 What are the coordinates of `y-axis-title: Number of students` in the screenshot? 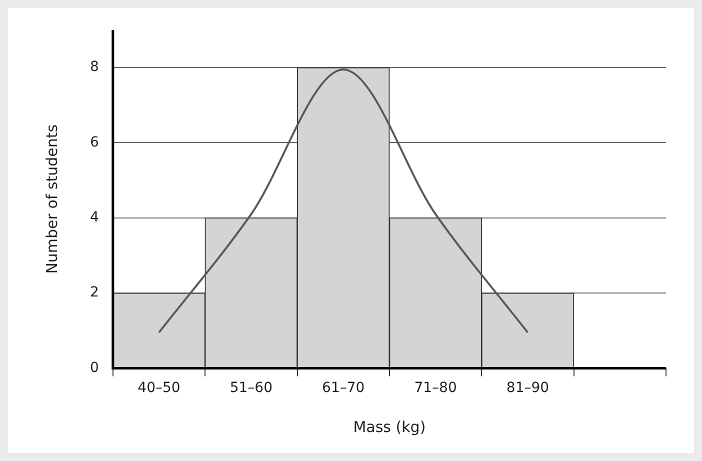 It's located at (51, 199).